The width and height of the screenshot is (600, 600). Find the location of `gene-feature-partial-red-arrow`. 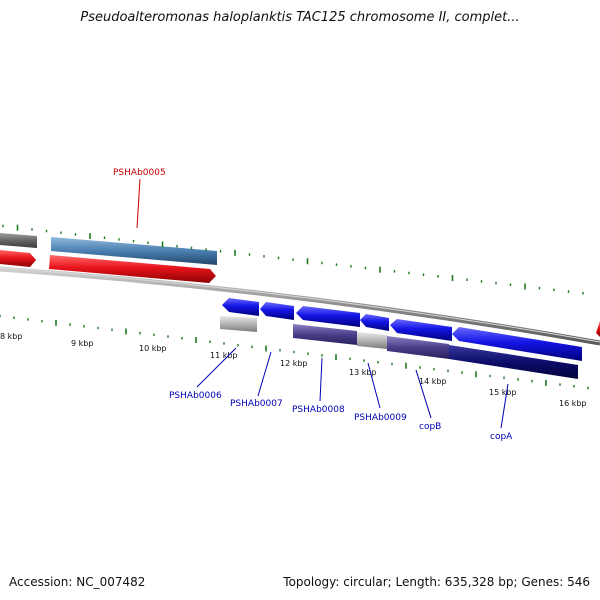

gene-feature-partial-red-arrow is located at coordinates (18, 258).